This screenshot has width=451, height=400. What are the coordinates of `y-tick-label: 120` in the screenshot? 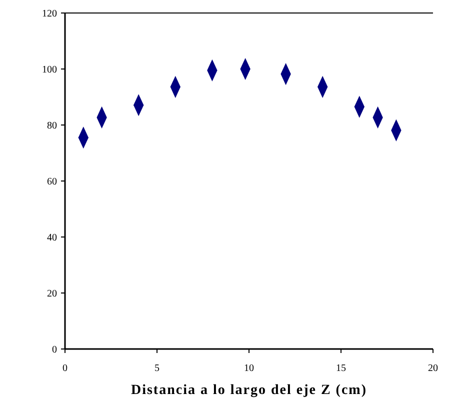 It's located at (49, 14).